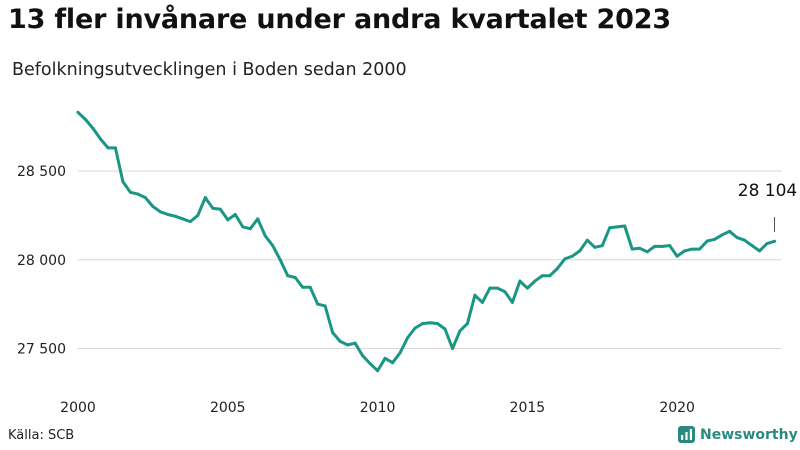 The width and height of the screenshot is (800, 450). I want to click on x-tick-label: 2015, so click(528, 408).